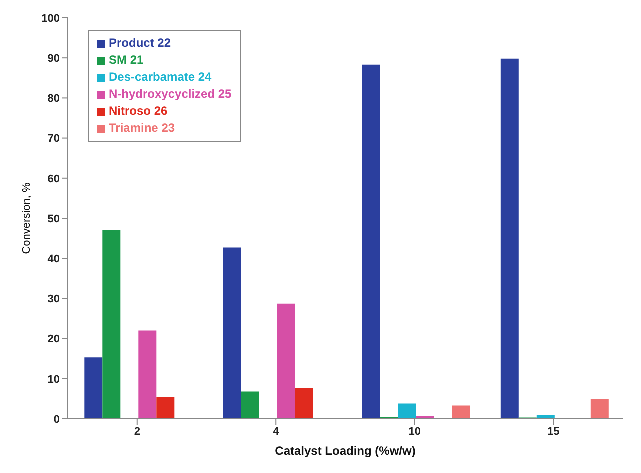  What do you see at coordinates (126, 60) in the screenshot?
I see `legend-label: SM 21` at bounding box center [126, 60].